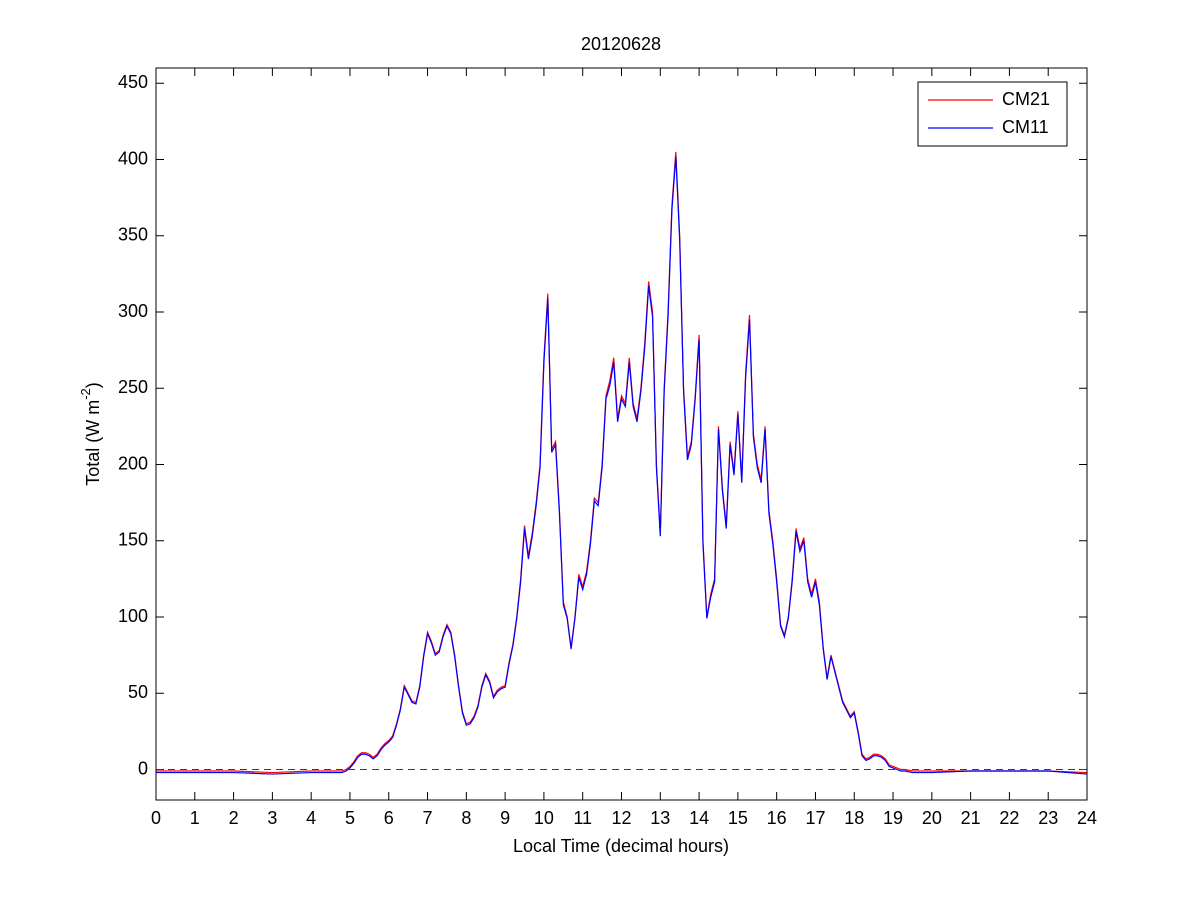 Image resolution: width=1201 pixels, height=900 pixels. What do you see at coordinates (1048, 818) in the screenshot?
I see `x-tick-label: 23` at bounding box center [1048, 818].